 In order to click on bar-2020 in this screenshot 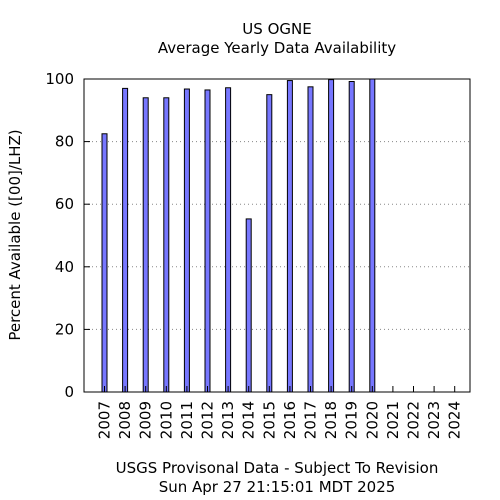, I will do `click(372, 235)`.